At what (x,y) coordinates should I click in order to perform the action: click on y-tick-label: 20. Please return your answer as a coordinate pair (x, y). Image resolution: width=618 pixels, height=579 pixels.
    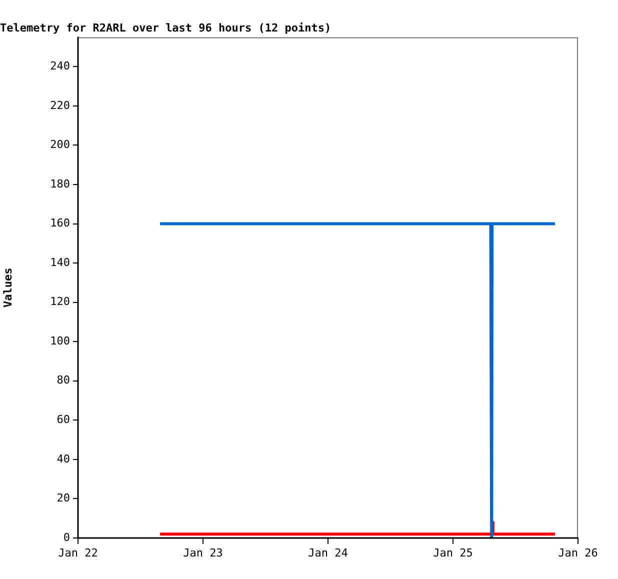
    Looking at the image, I should click on (63, 498).